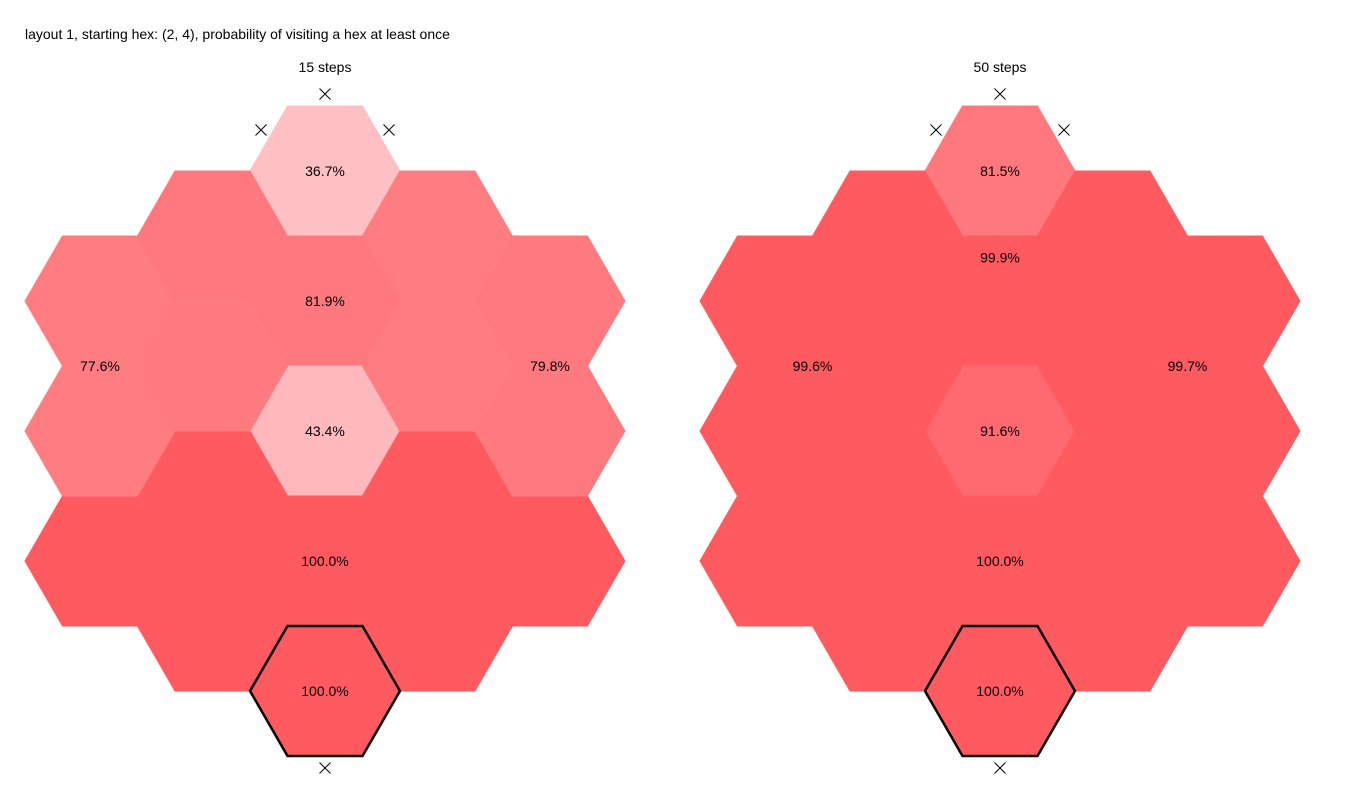  Describe the element at coordinates (1000, 171) in the screenshot. I see `region-probability-label: 81.5%` at that location.